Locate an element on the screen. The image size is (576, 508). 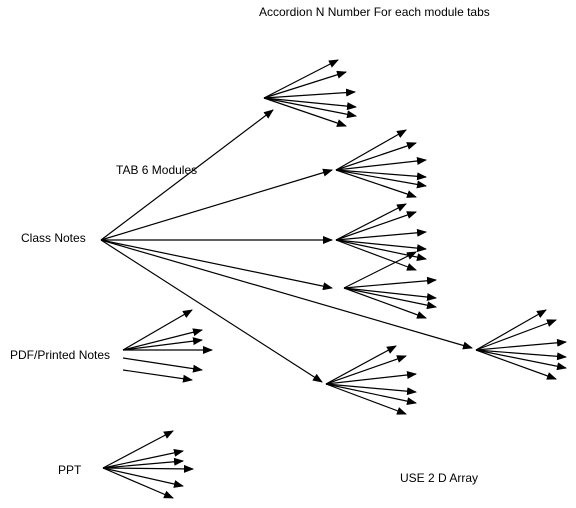
tab-modules-label: TAB 6 Modules is located at coordinates (157, 170).